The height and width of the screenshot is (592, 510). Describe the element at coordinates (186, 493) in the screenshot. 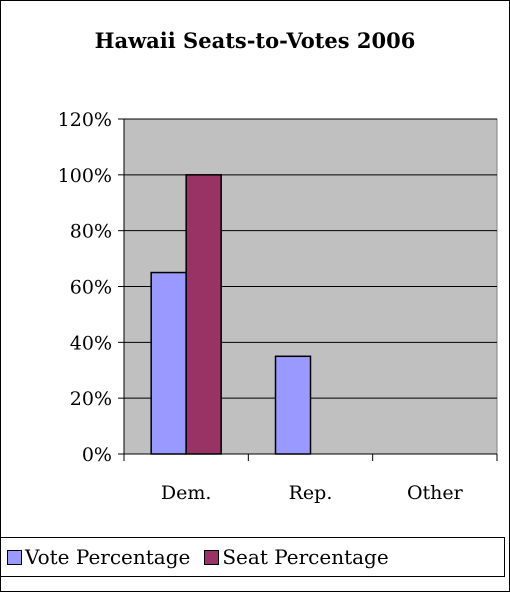

I see `x-tick-label: Dem.` at that location.